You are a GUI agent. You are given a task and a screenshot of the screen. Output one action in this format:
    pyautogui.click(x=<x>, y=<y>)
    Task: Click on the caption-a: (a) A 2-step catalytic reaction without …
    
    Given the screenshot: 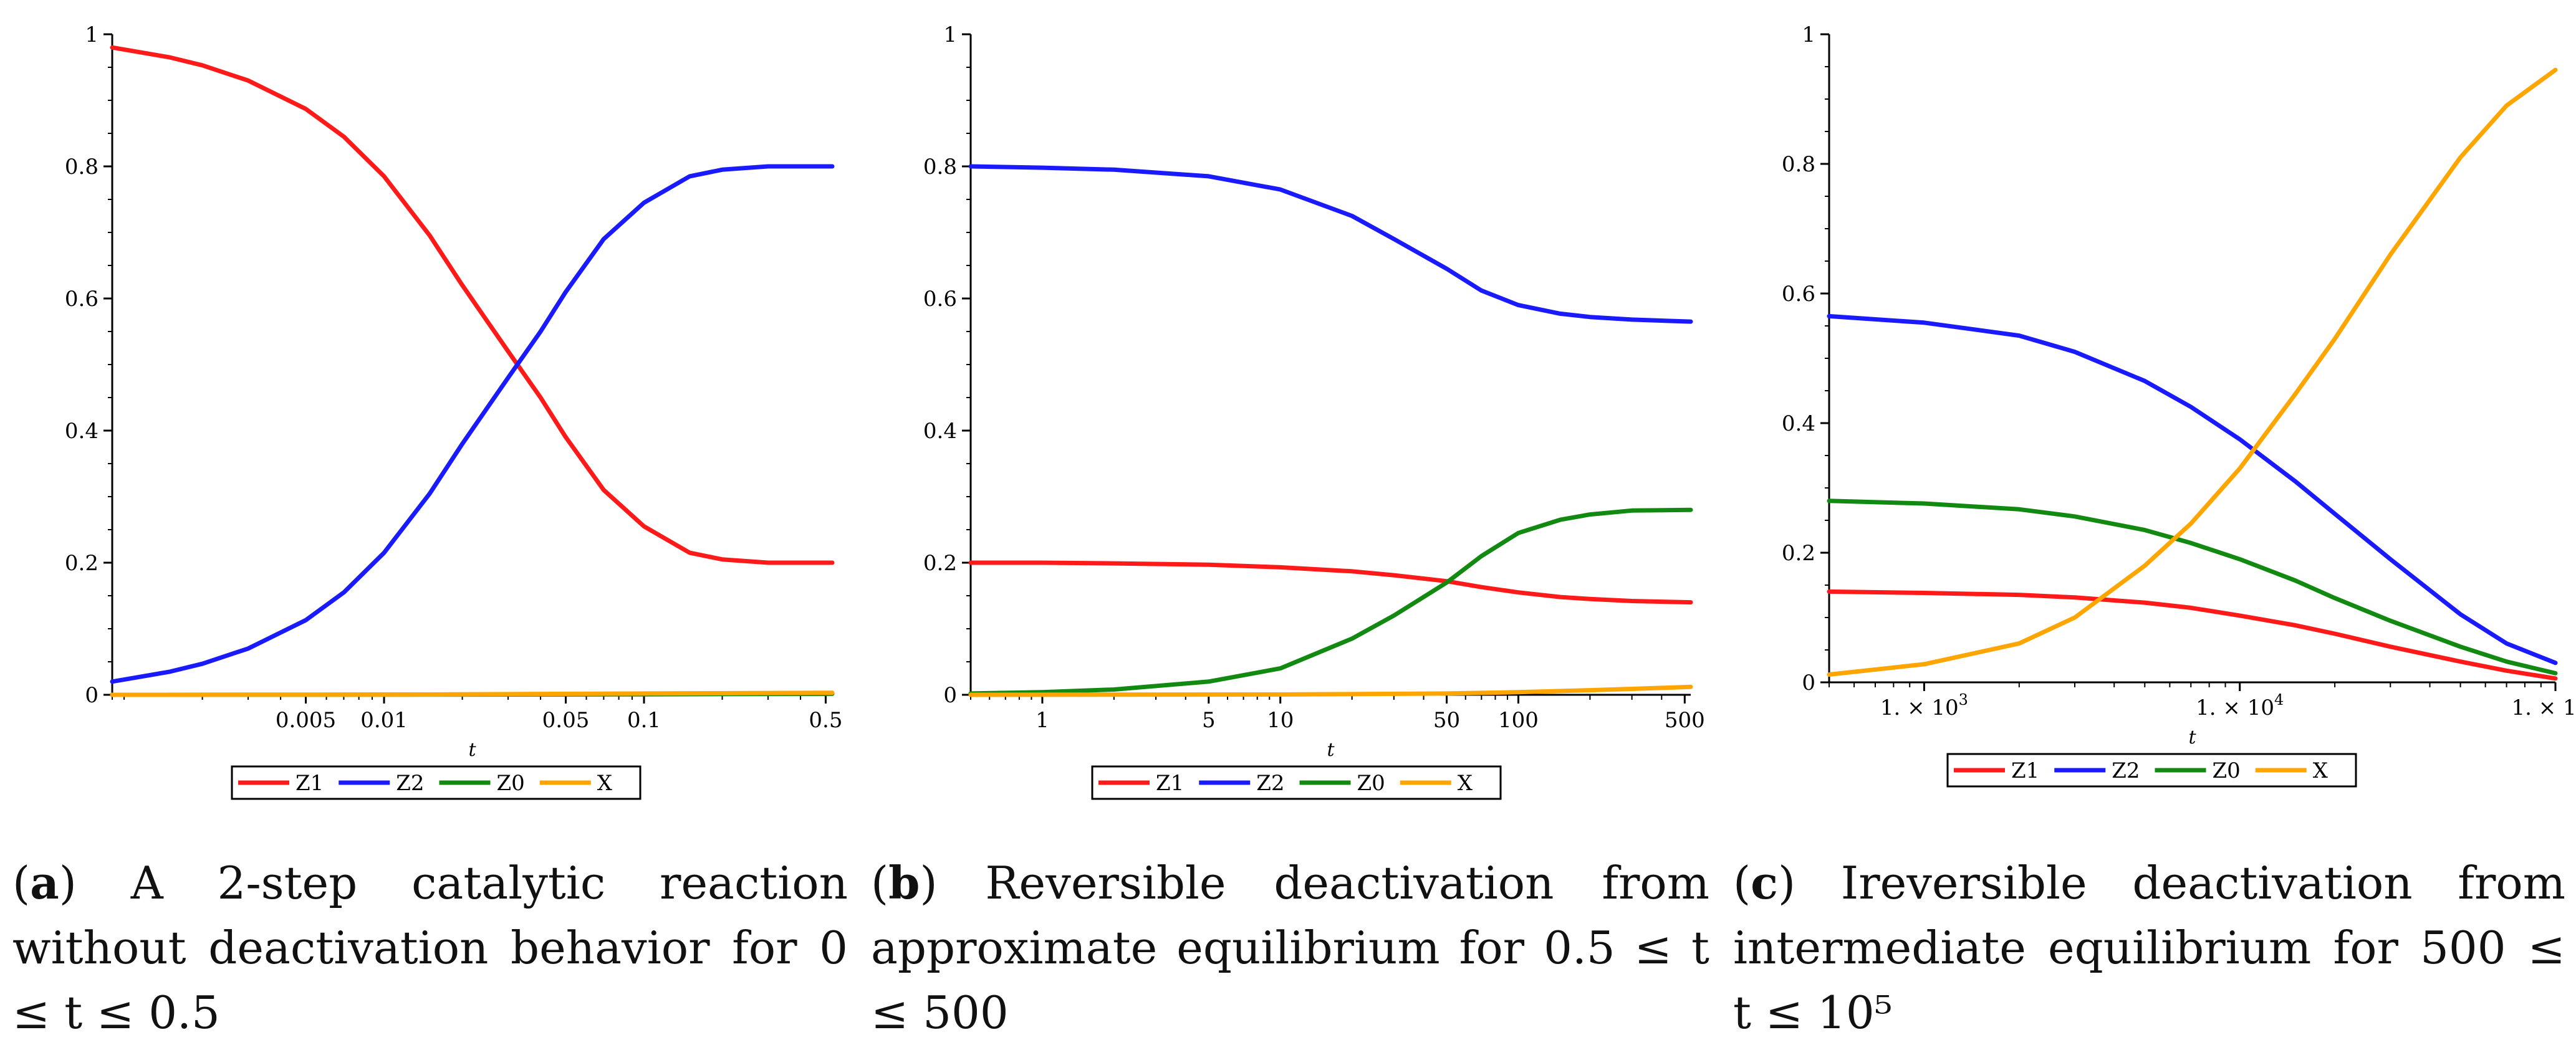 What is the action you would take?
    pyautogui.click(x=430, y=948)
    